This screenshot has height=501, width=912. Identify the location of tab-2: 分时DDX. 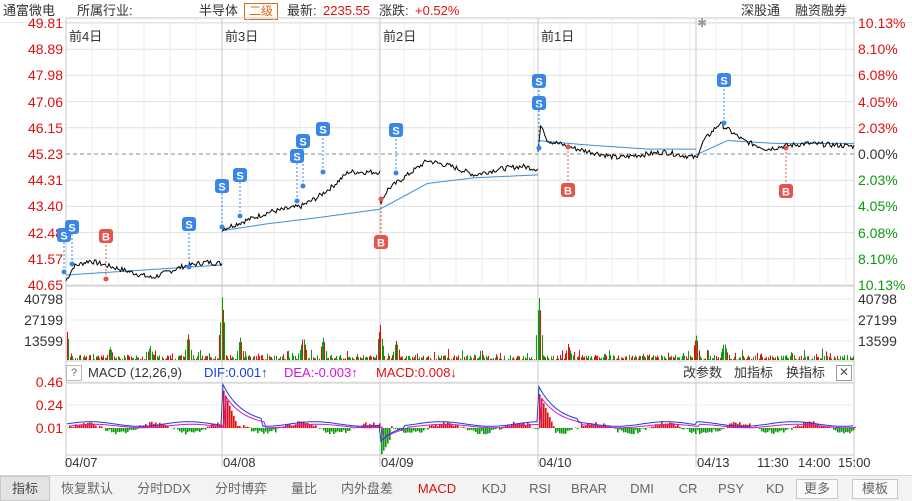
(164, 488).